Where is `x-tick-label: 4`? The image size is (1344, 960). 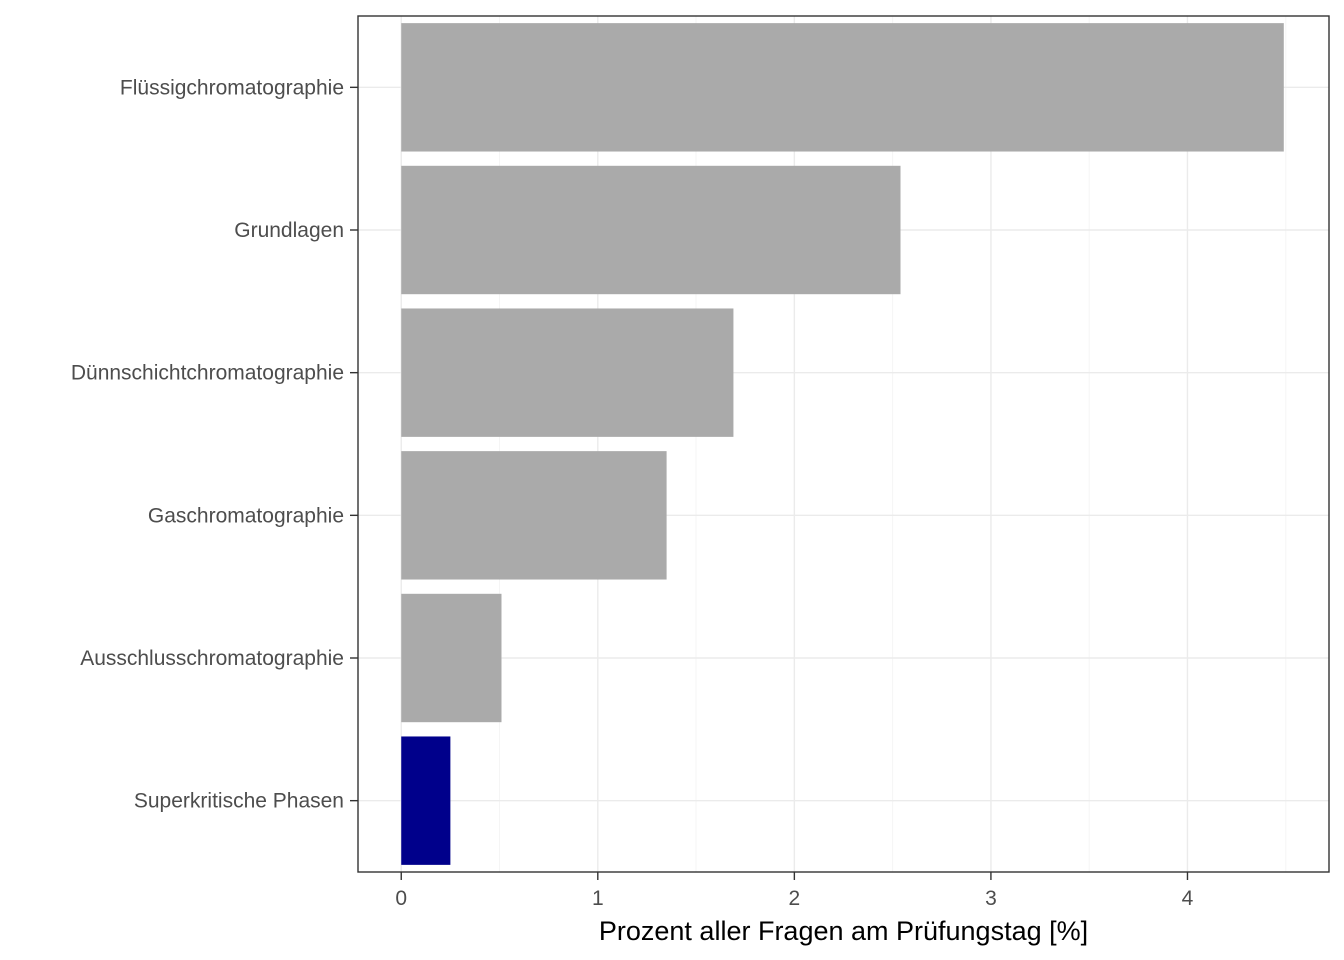
x-tick-label: 4 is located at coordinates (1188, 898).